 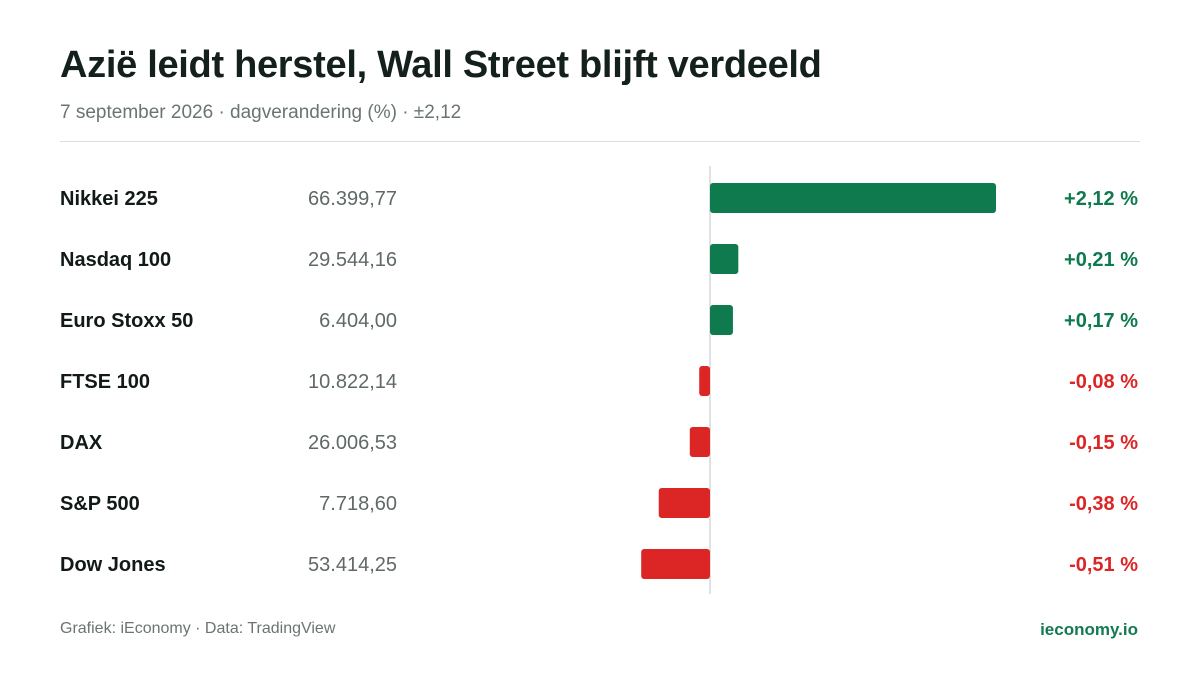 What do you see at coordinates (115, 260) in the screenshot?
I see `category-label: Nasdaq 100` at bounding box center [115, 260].